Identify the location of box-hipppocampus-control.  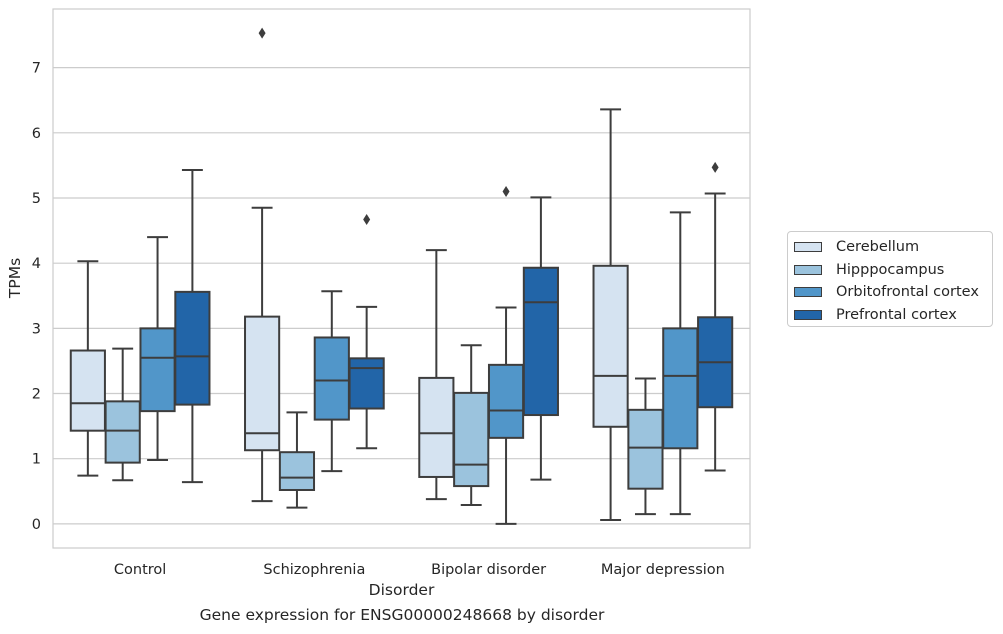
(122, 414).